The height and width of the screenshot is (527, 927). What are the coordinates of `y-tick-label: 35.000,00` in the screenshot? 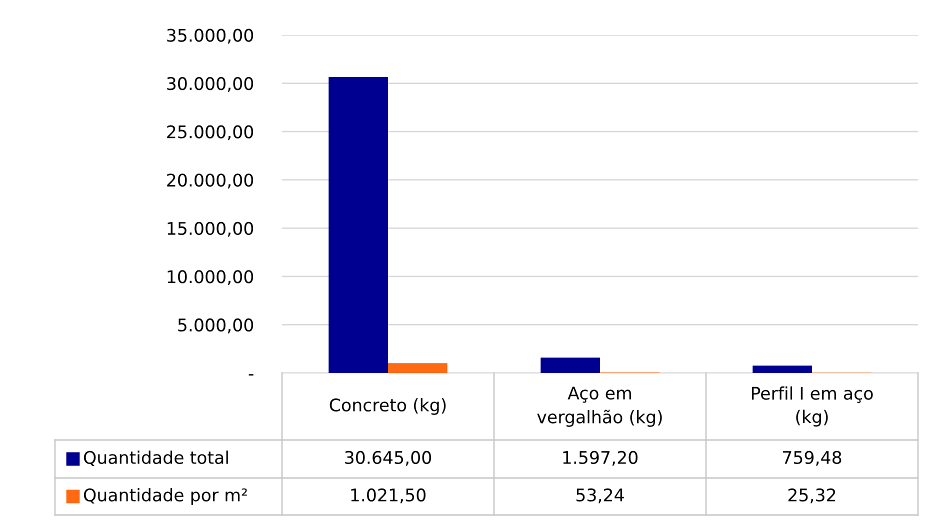 It's located at (210, 36).